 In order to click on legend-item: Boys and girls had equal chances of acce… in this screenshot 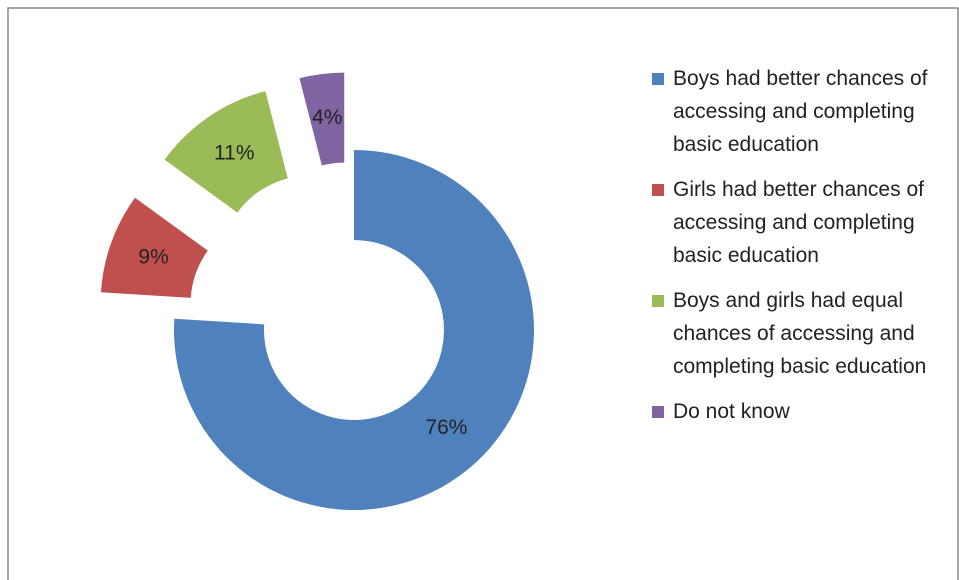, I will do `click(802, 333)`.